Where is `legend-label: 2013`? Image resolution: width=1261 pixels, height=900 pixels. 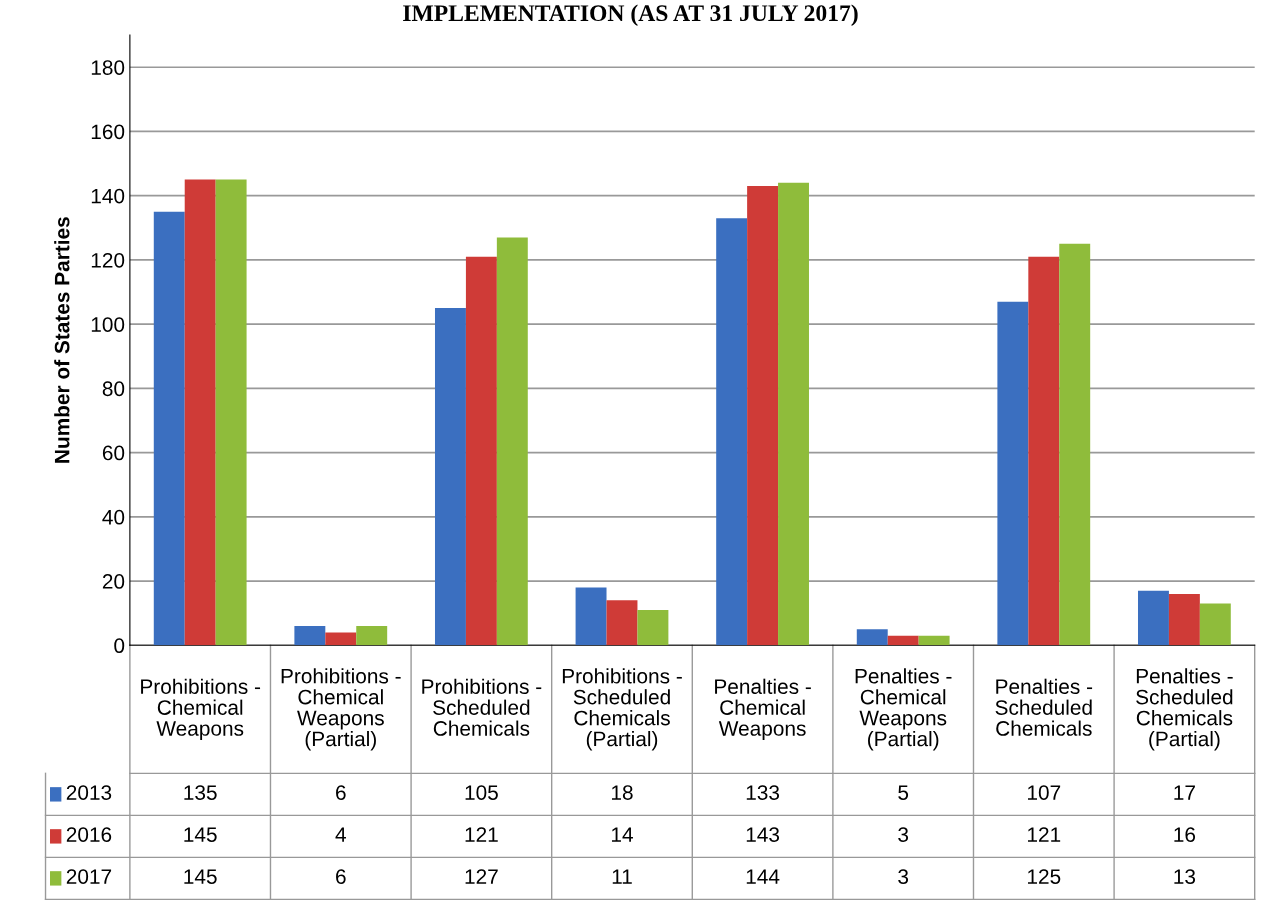 legend-label: 2013 is located at coordinates (89, 792).